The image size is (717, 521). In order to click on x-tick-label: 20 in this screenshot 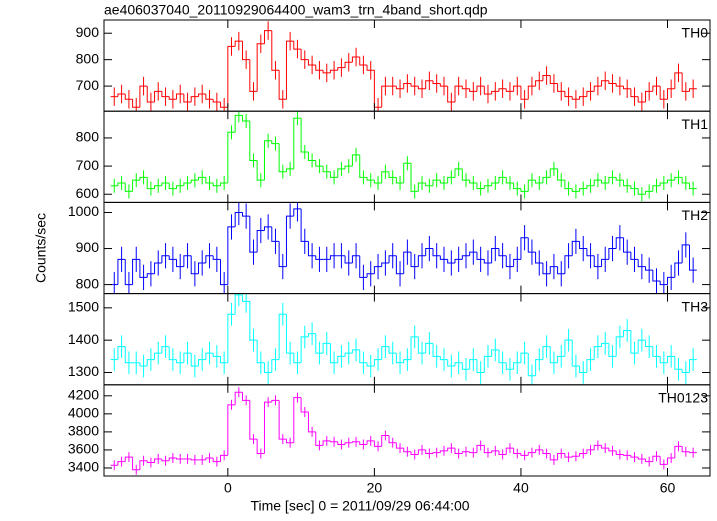, I will do `click(375, 488)`.